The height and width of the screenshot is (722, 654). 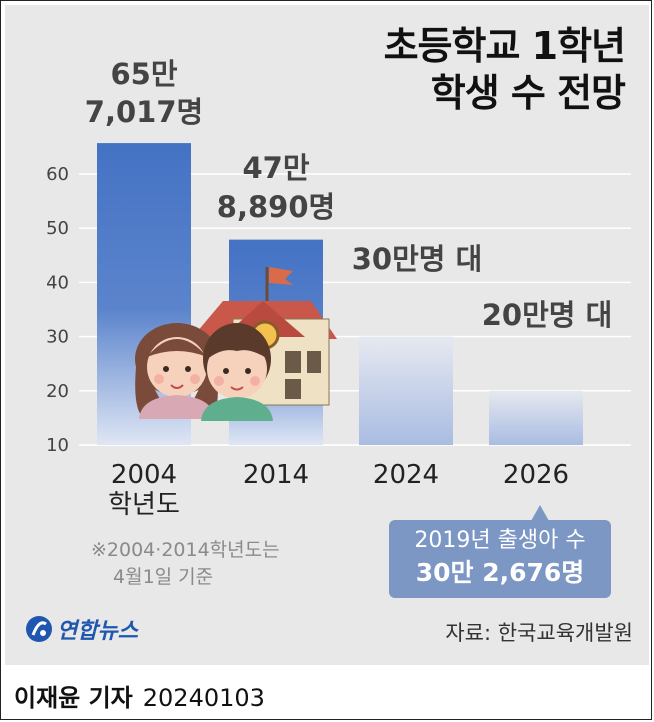 I want to click on yonhap-logo: 연합뉴스, so click(x=81, y=629).